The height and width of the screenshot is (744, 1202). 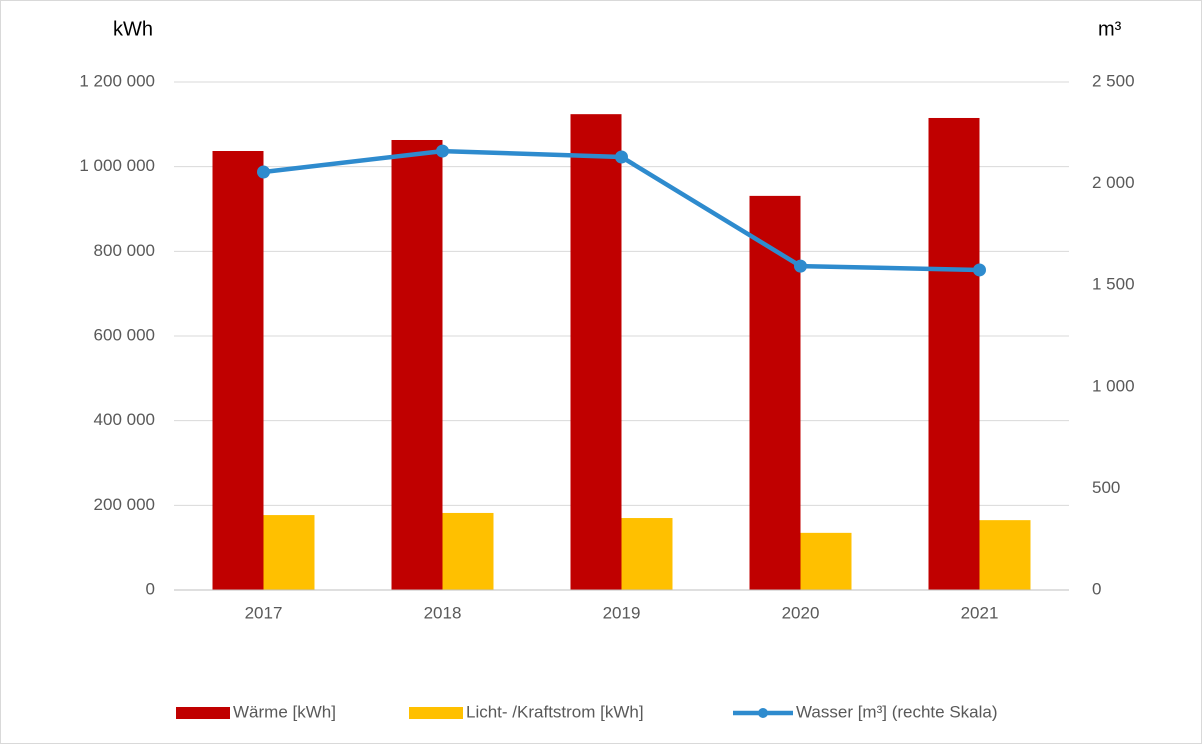 What do you see at coordinates (443, 612) in the screenshot?
I see `x-tick-label: 2018` at bounding box center [443, 612].